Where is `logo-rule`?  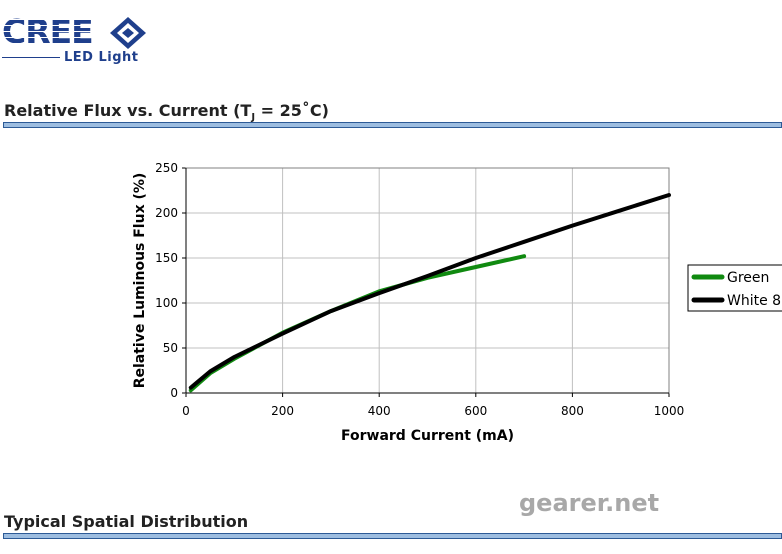 logo-rule is located at coordinates (31, 57).